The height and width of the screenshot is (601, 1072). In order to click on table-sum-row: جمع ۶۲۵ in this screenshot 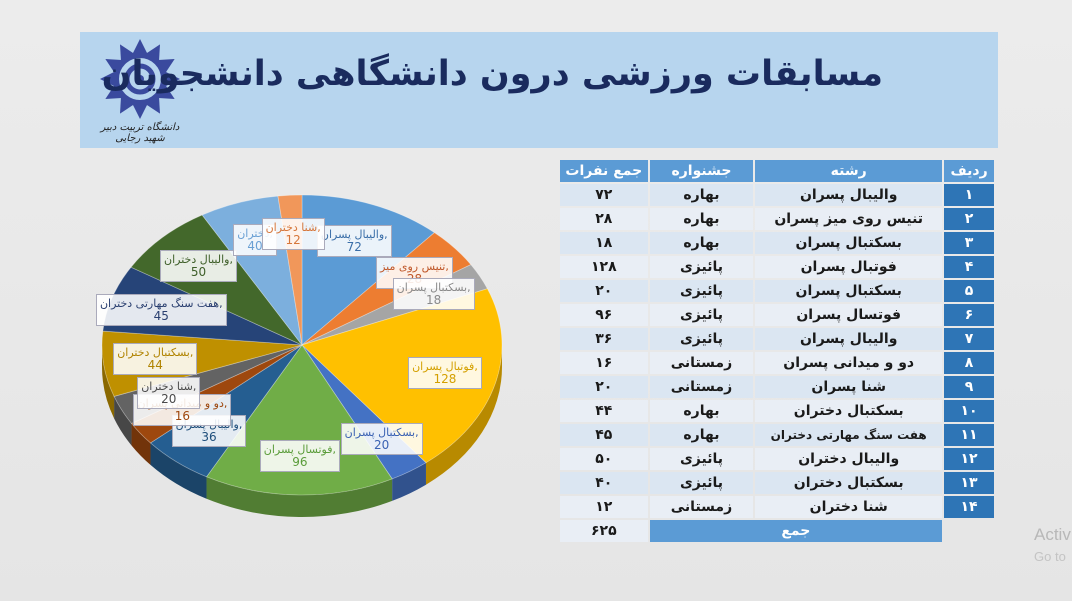, I will do `click(777, 531)`.